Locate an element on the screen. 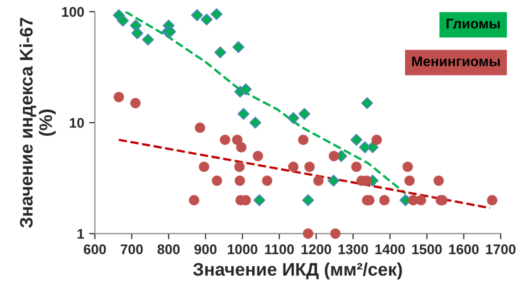 Image resolution: width=527 pixels, height=292 pixels. x-tick-label: 1600 is located at coordinates (464, 249).